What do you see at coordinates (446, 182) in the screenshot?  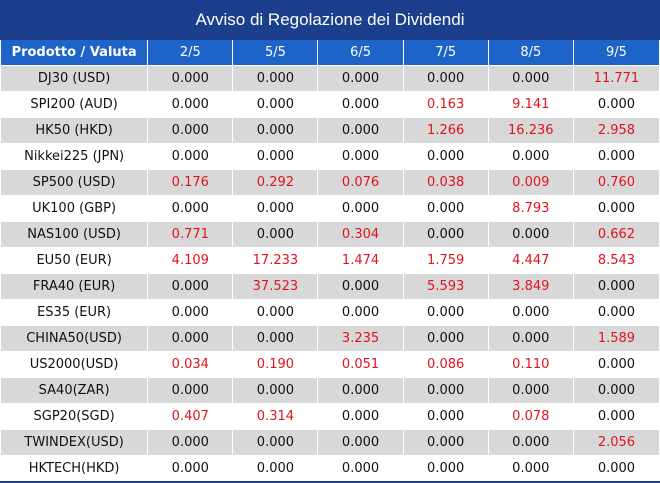 I see `value-cell: 0.038` at bounding box center [446, 182].